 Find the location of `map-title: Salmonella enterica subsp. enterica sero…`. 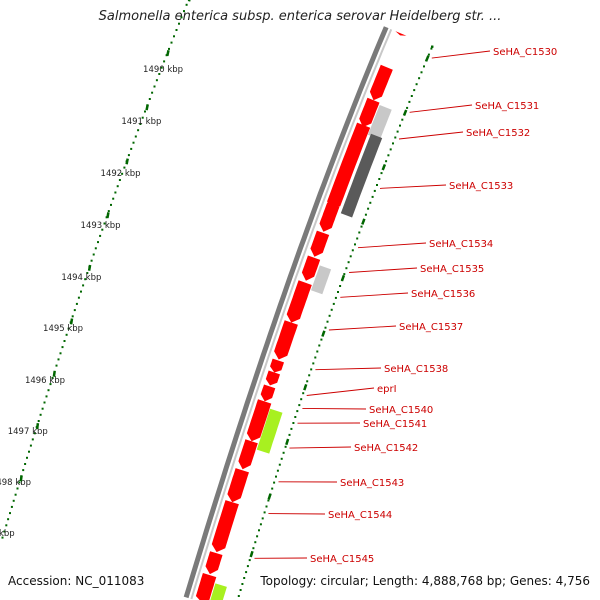

map-title: Salmonella enterica subsp. enterica sero… is located at coordinates (300, 16).